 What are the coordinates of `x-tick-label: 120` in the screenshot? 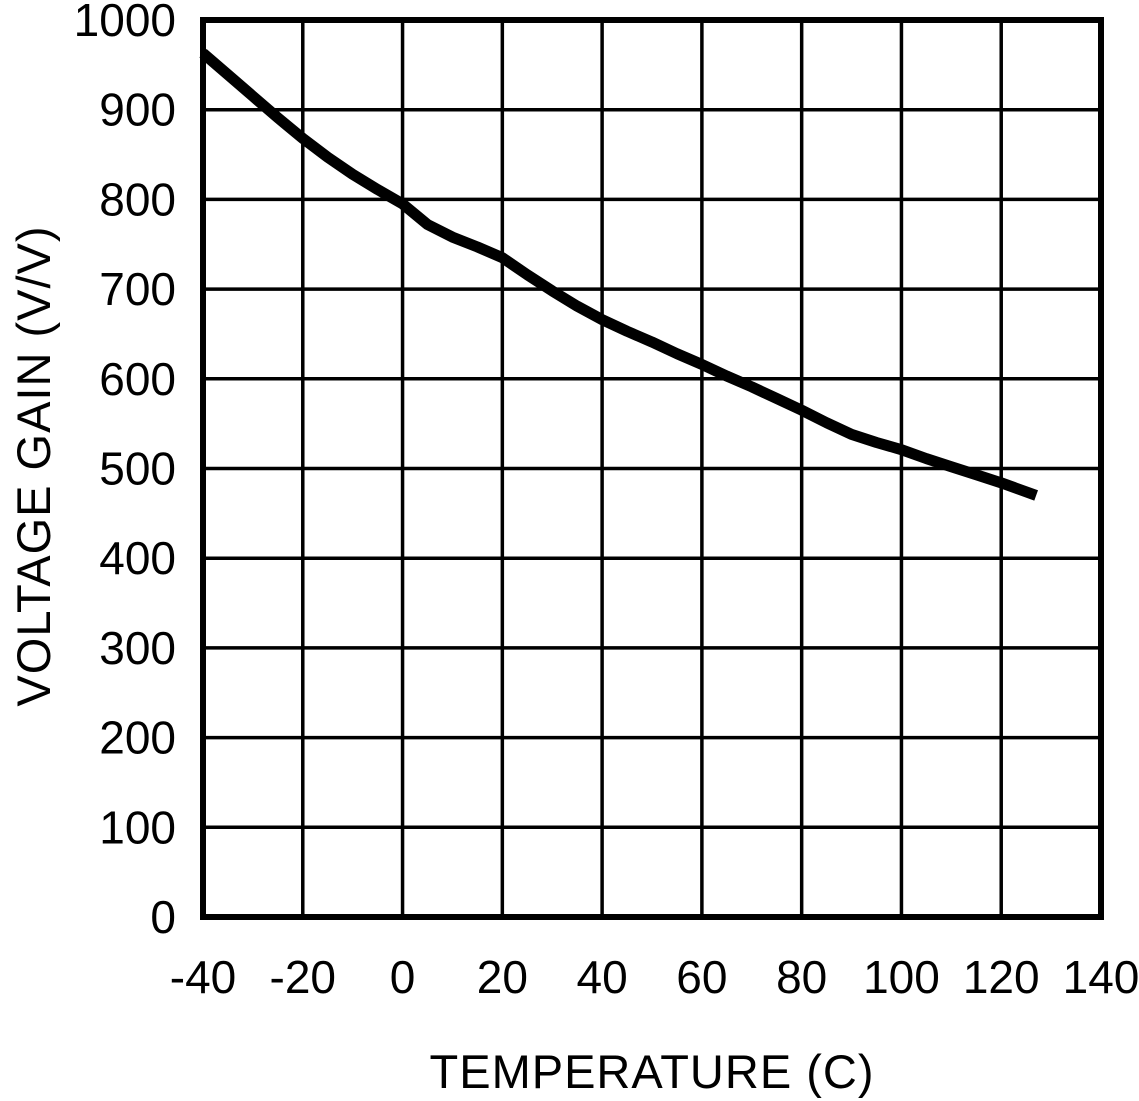 It's located at (1001, 977).